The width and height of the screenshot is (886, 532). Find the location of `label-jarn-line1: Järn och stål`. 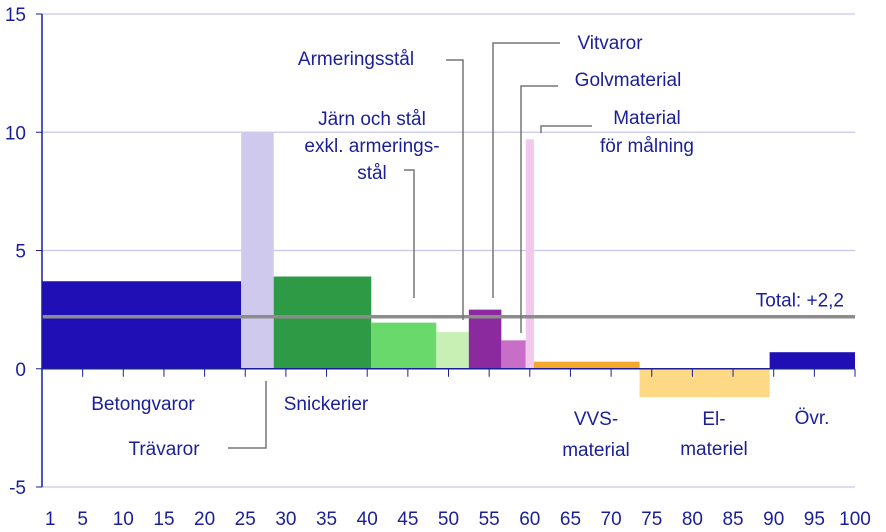

label-jarn-line1: Järn och stål is located at coordinates (372, 119).